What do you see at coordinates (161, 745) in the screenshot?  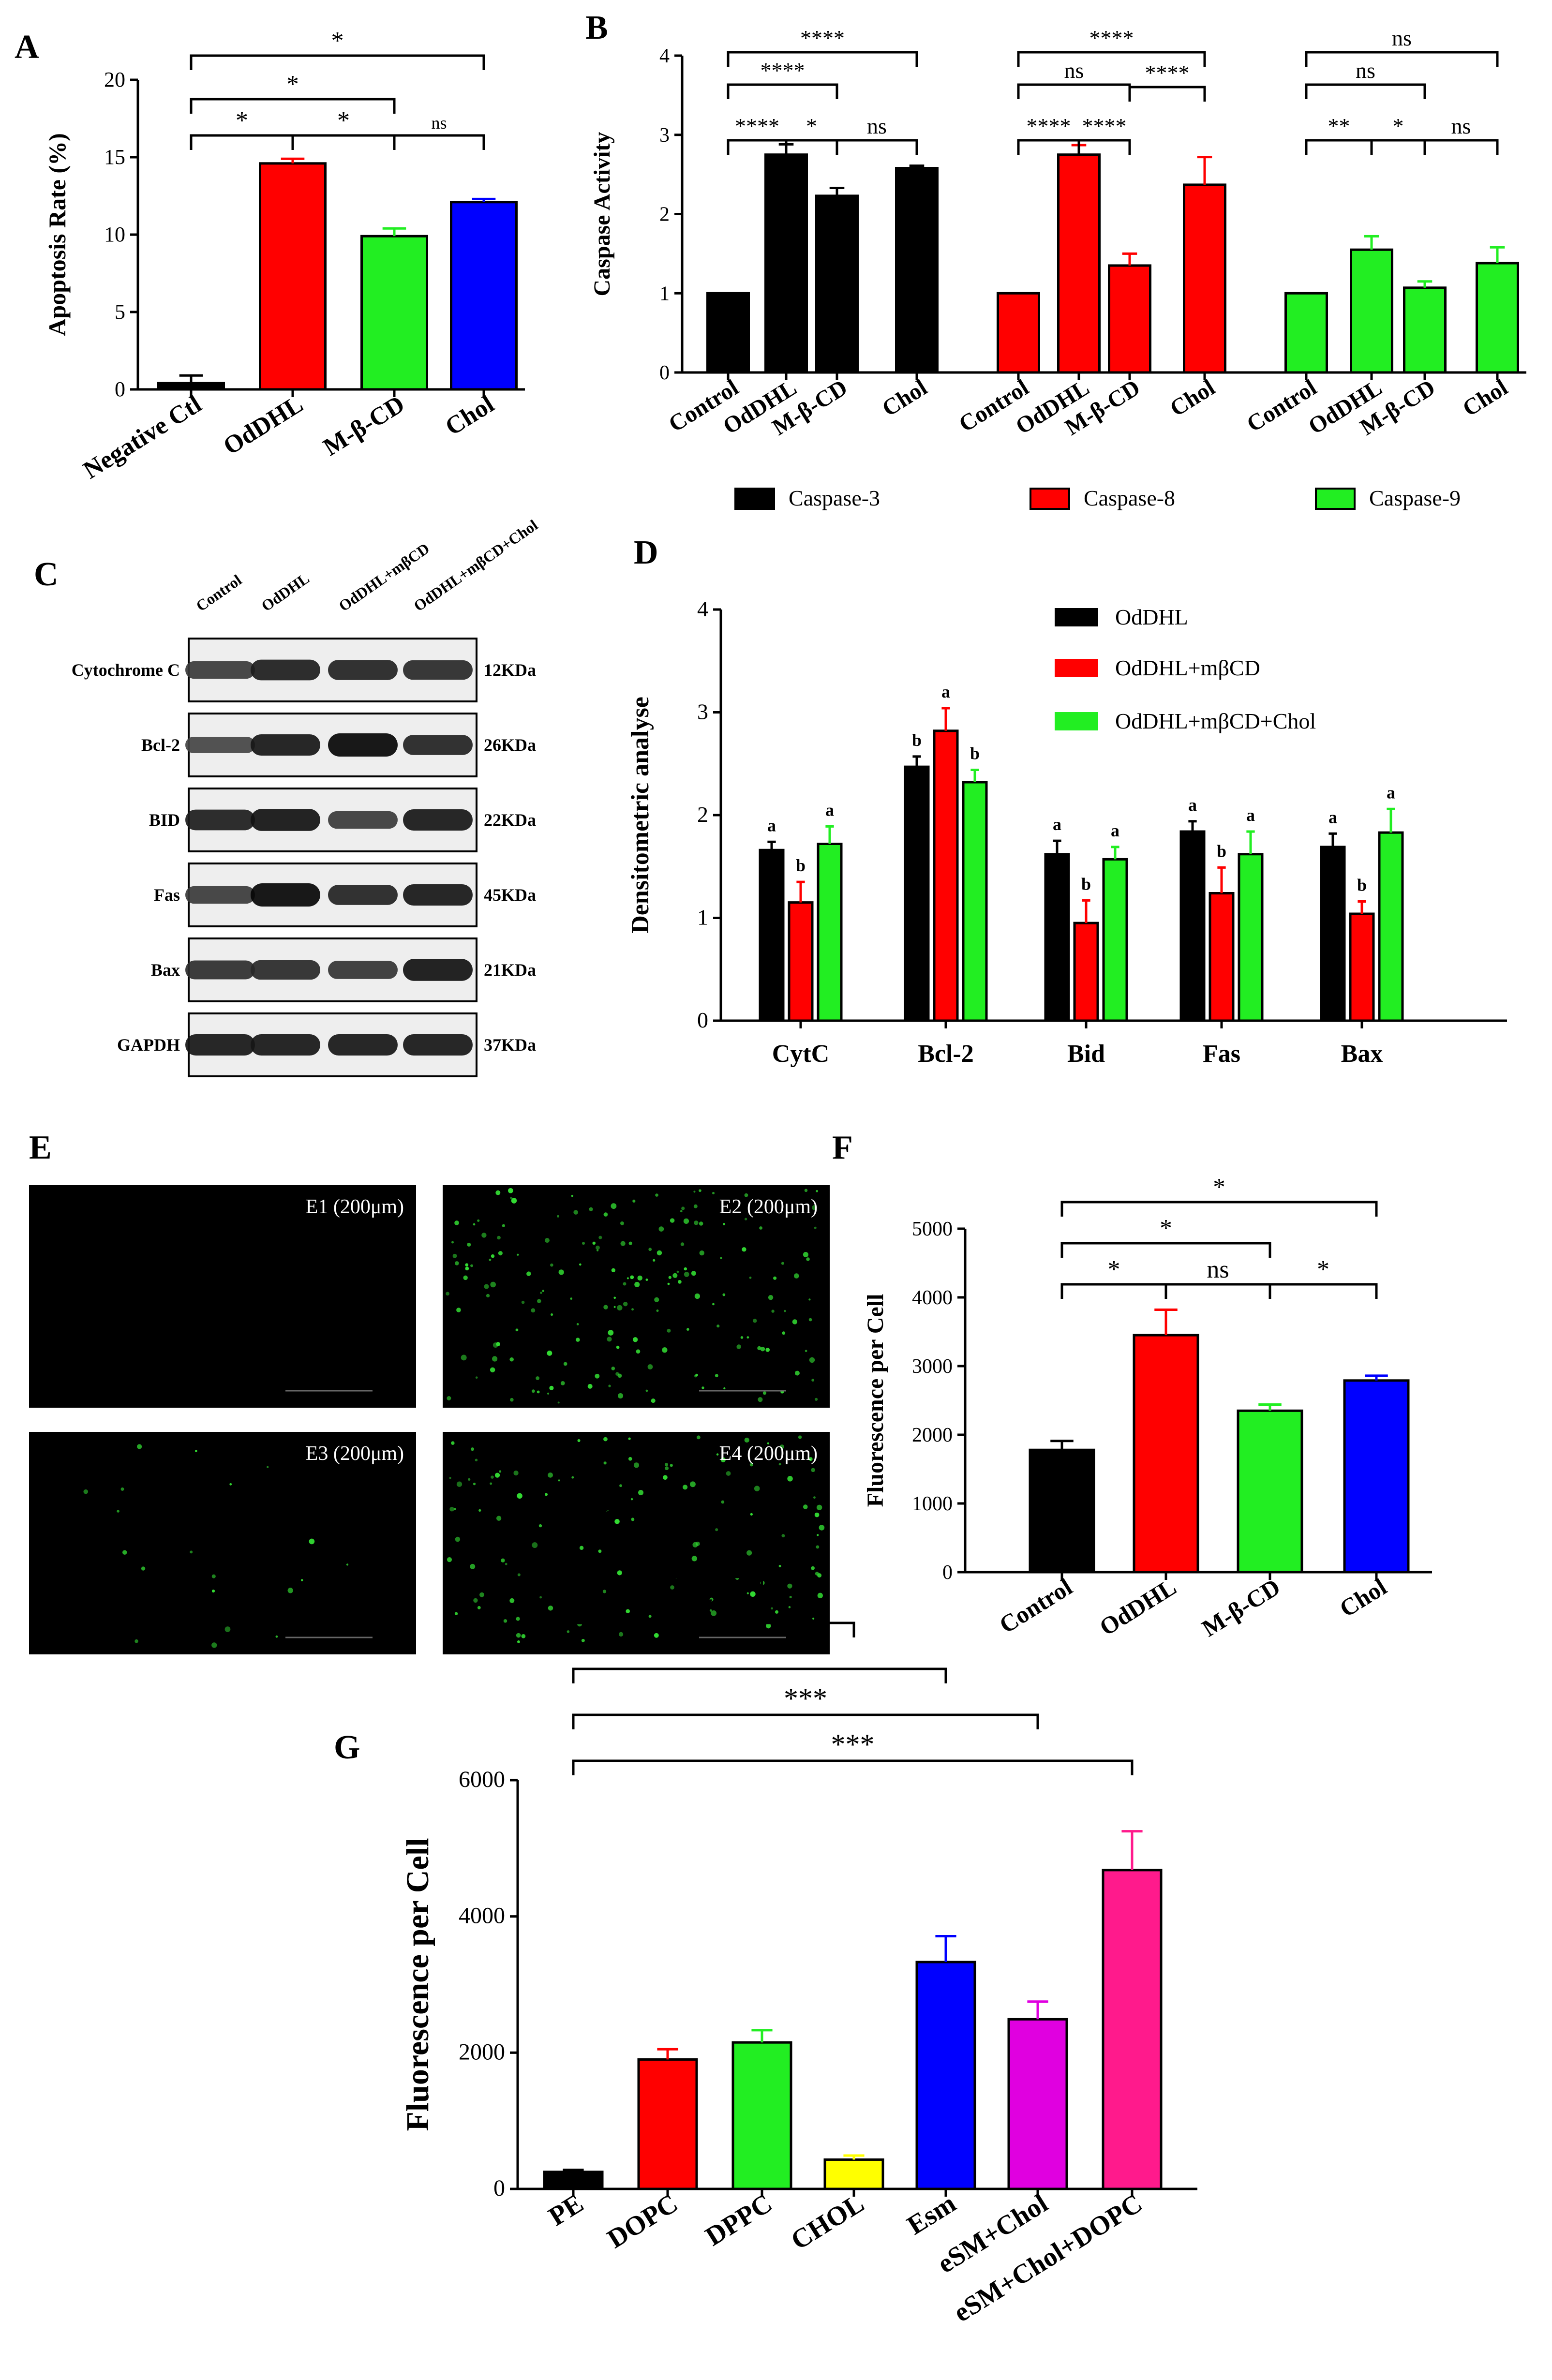 I see `western-blot-protein-label: Bcl-2` at bounding box center [161, 745].